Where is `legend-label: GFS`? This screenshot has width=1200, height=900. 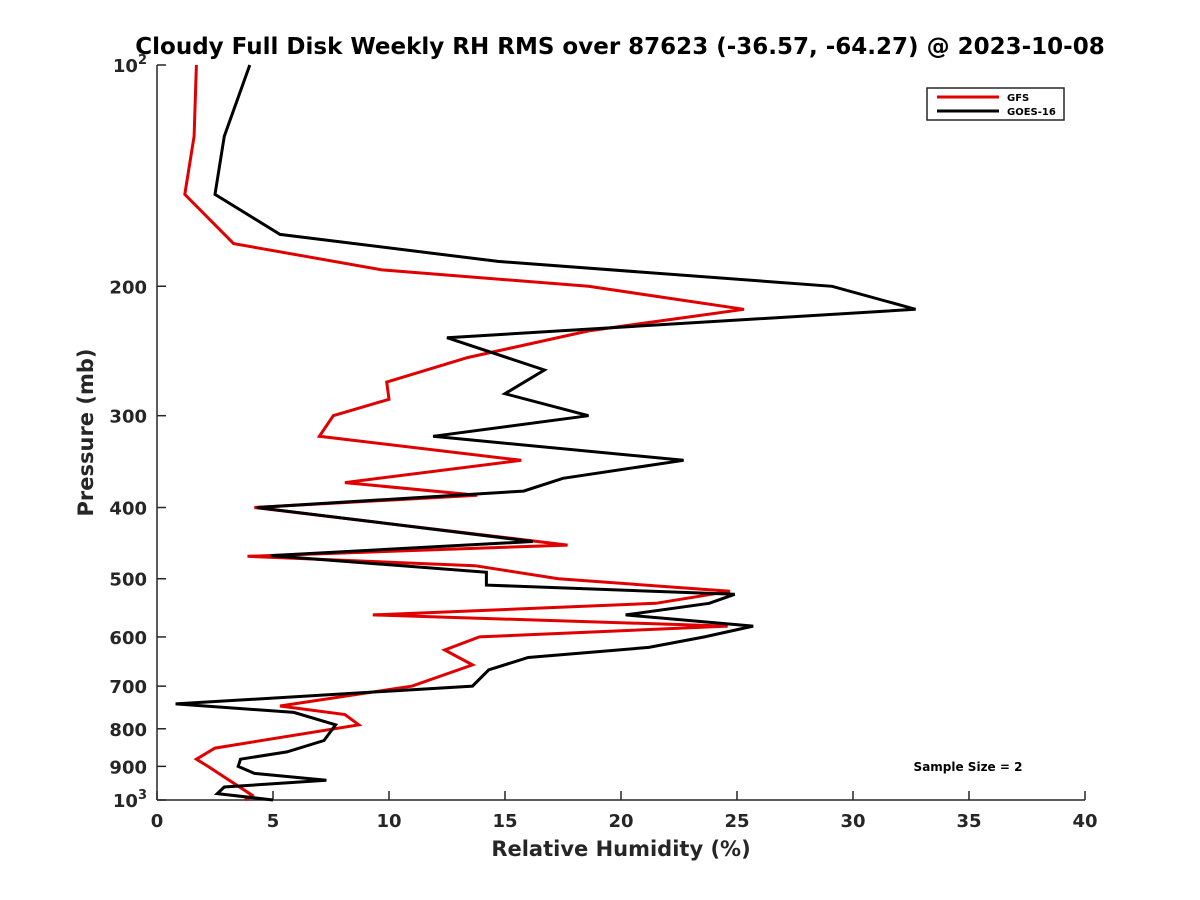
legend-label: GFS is located at coordinates (1018, 98).